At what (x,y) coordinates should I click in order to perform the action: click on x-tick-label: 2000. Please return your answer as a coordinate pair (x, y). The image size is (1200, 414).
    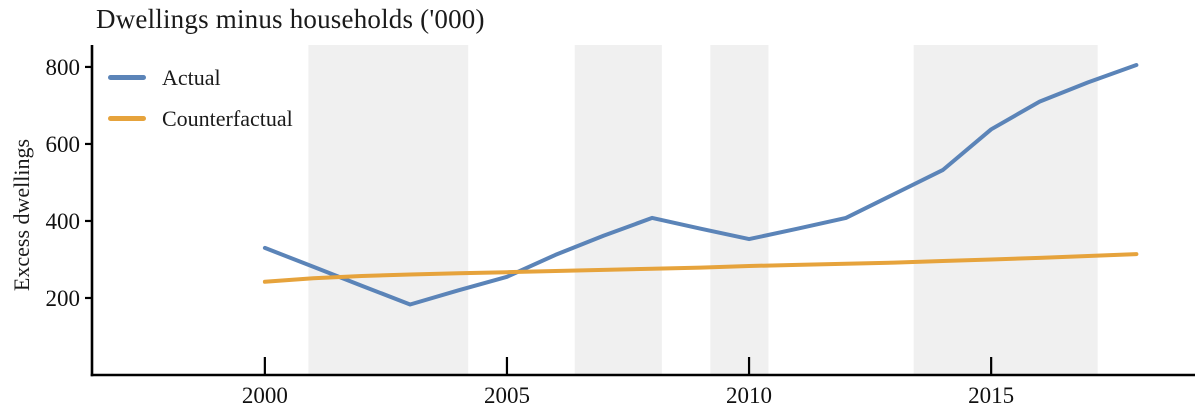
    Looking at the image, I should click on (265, 395).